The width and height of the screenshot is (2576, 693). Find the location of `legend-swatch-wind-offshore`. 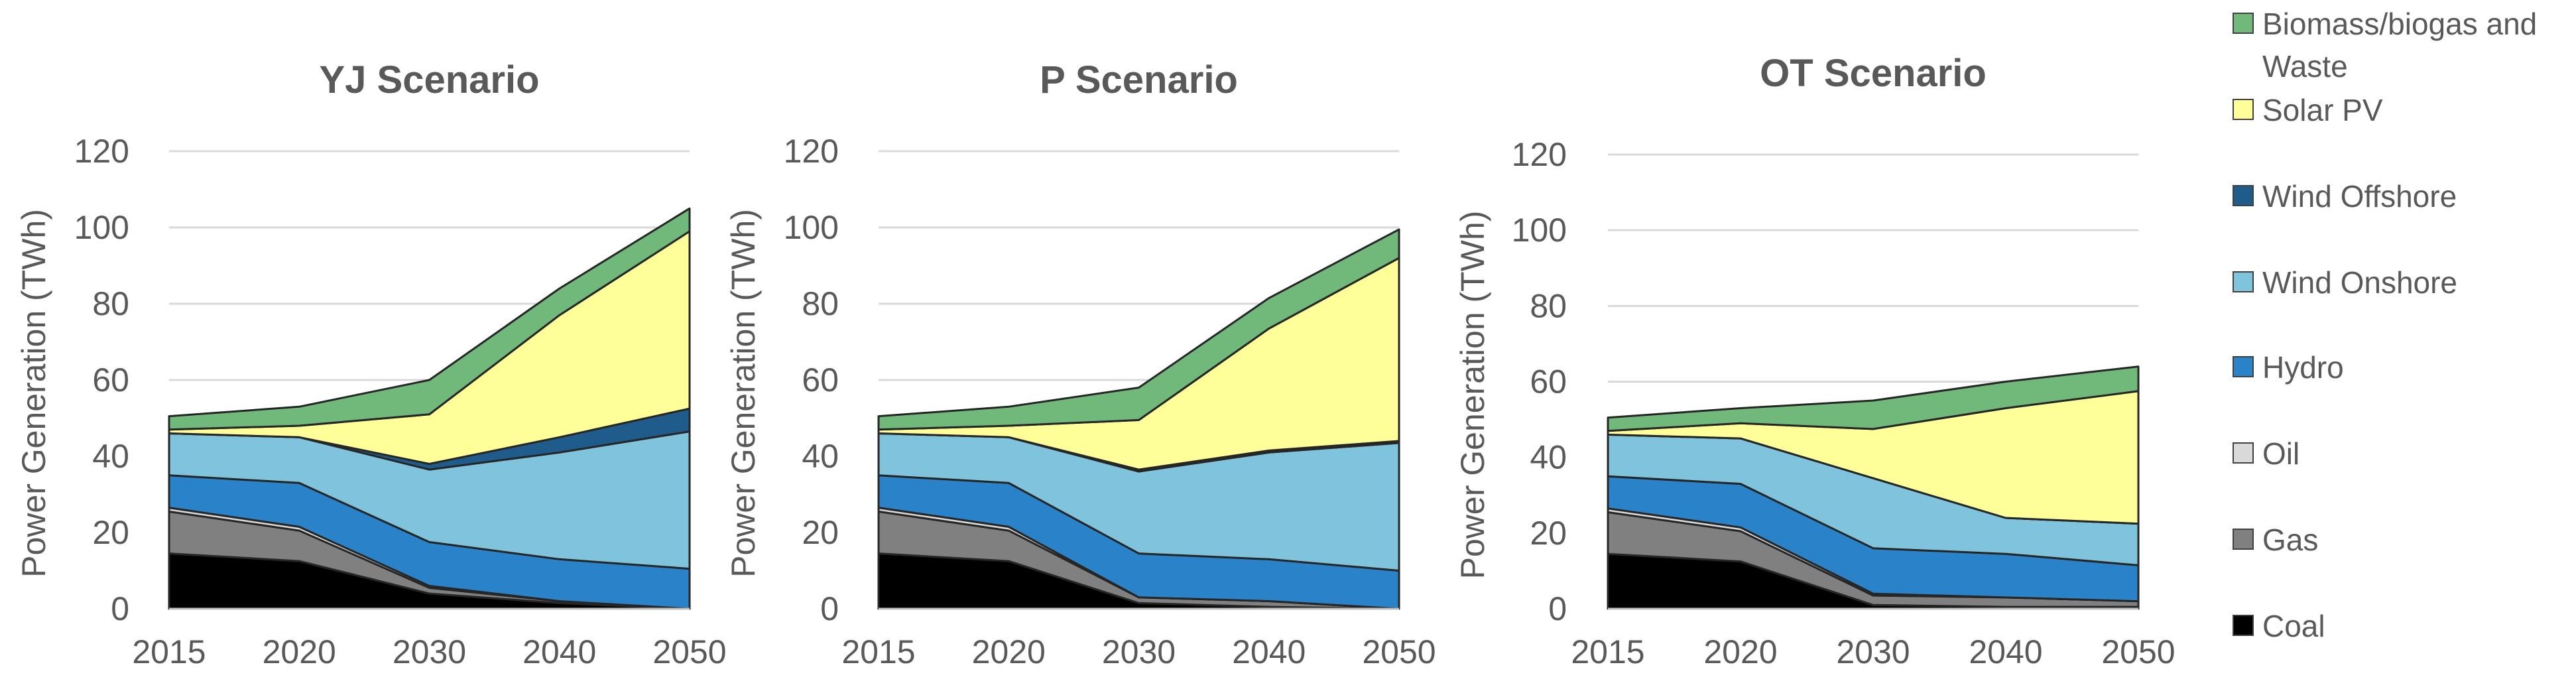

legend-swatch-wind-offshore is located at coordinates (2243, 195).